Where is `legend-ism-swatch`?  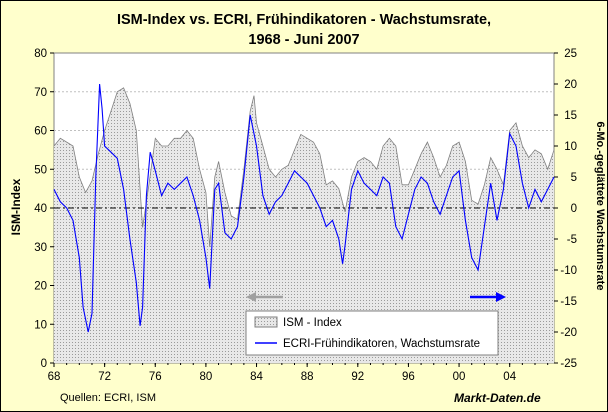 legend-ism-swatch is located at coordinates (266, 322).